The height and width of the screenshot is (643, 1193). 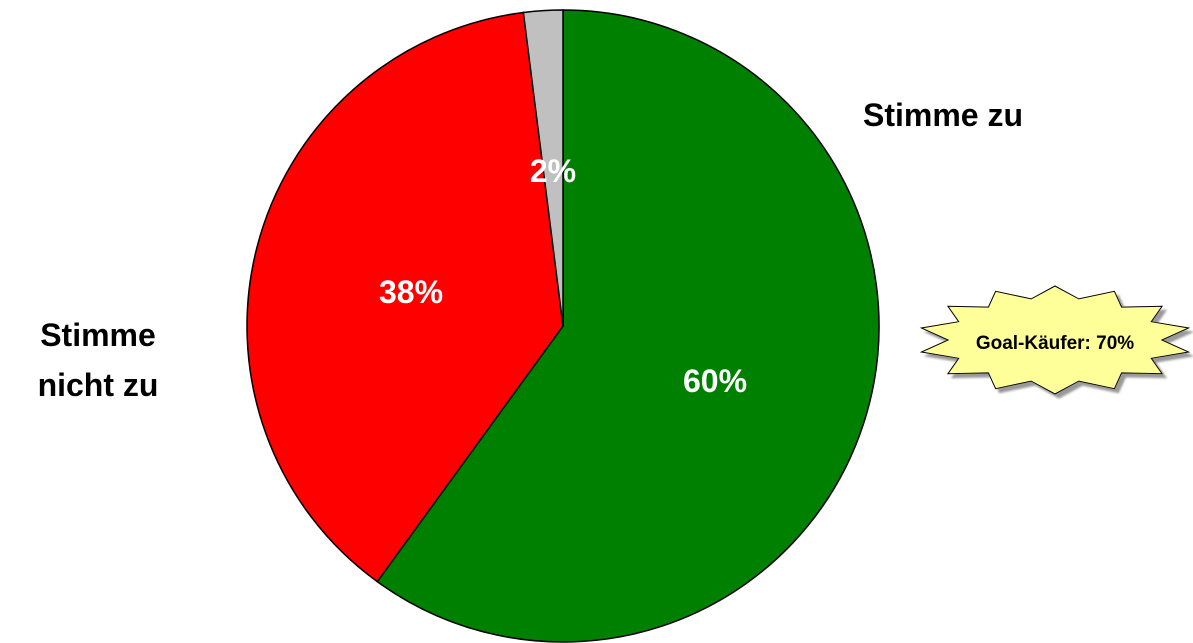 I want to click on label-stimme-nicht-zu-line1: Stimme, so click(x=98, y=335).